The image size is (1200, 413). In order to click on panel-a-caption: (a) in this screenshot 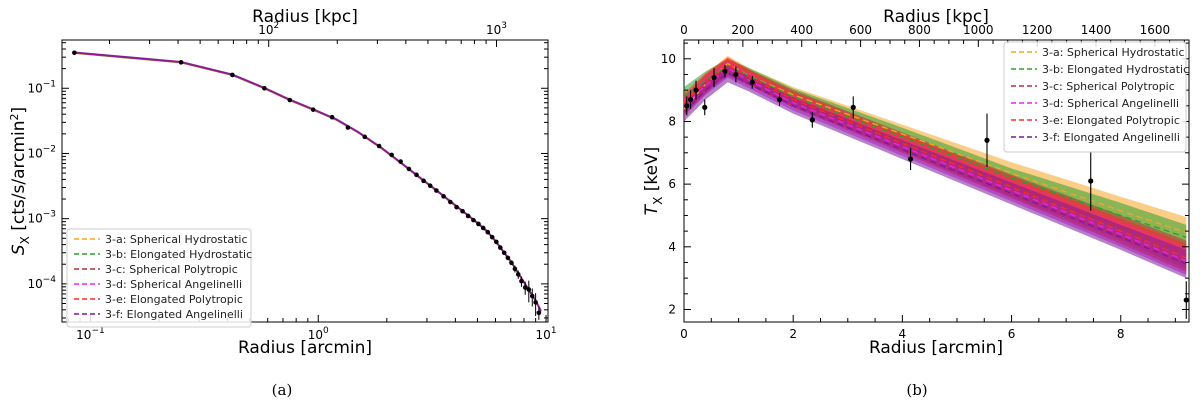, I will do `click(282, 390)`.